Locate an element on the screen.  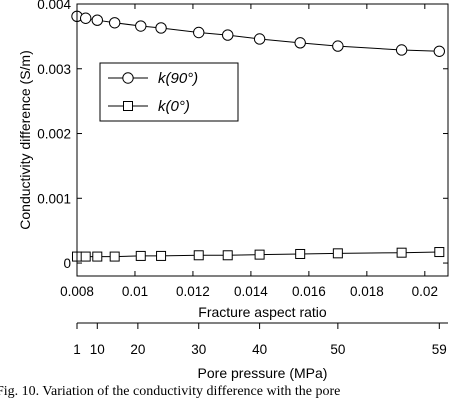
x-axis-title: Fracture aspect ratio is located at coordinates (262, 312).